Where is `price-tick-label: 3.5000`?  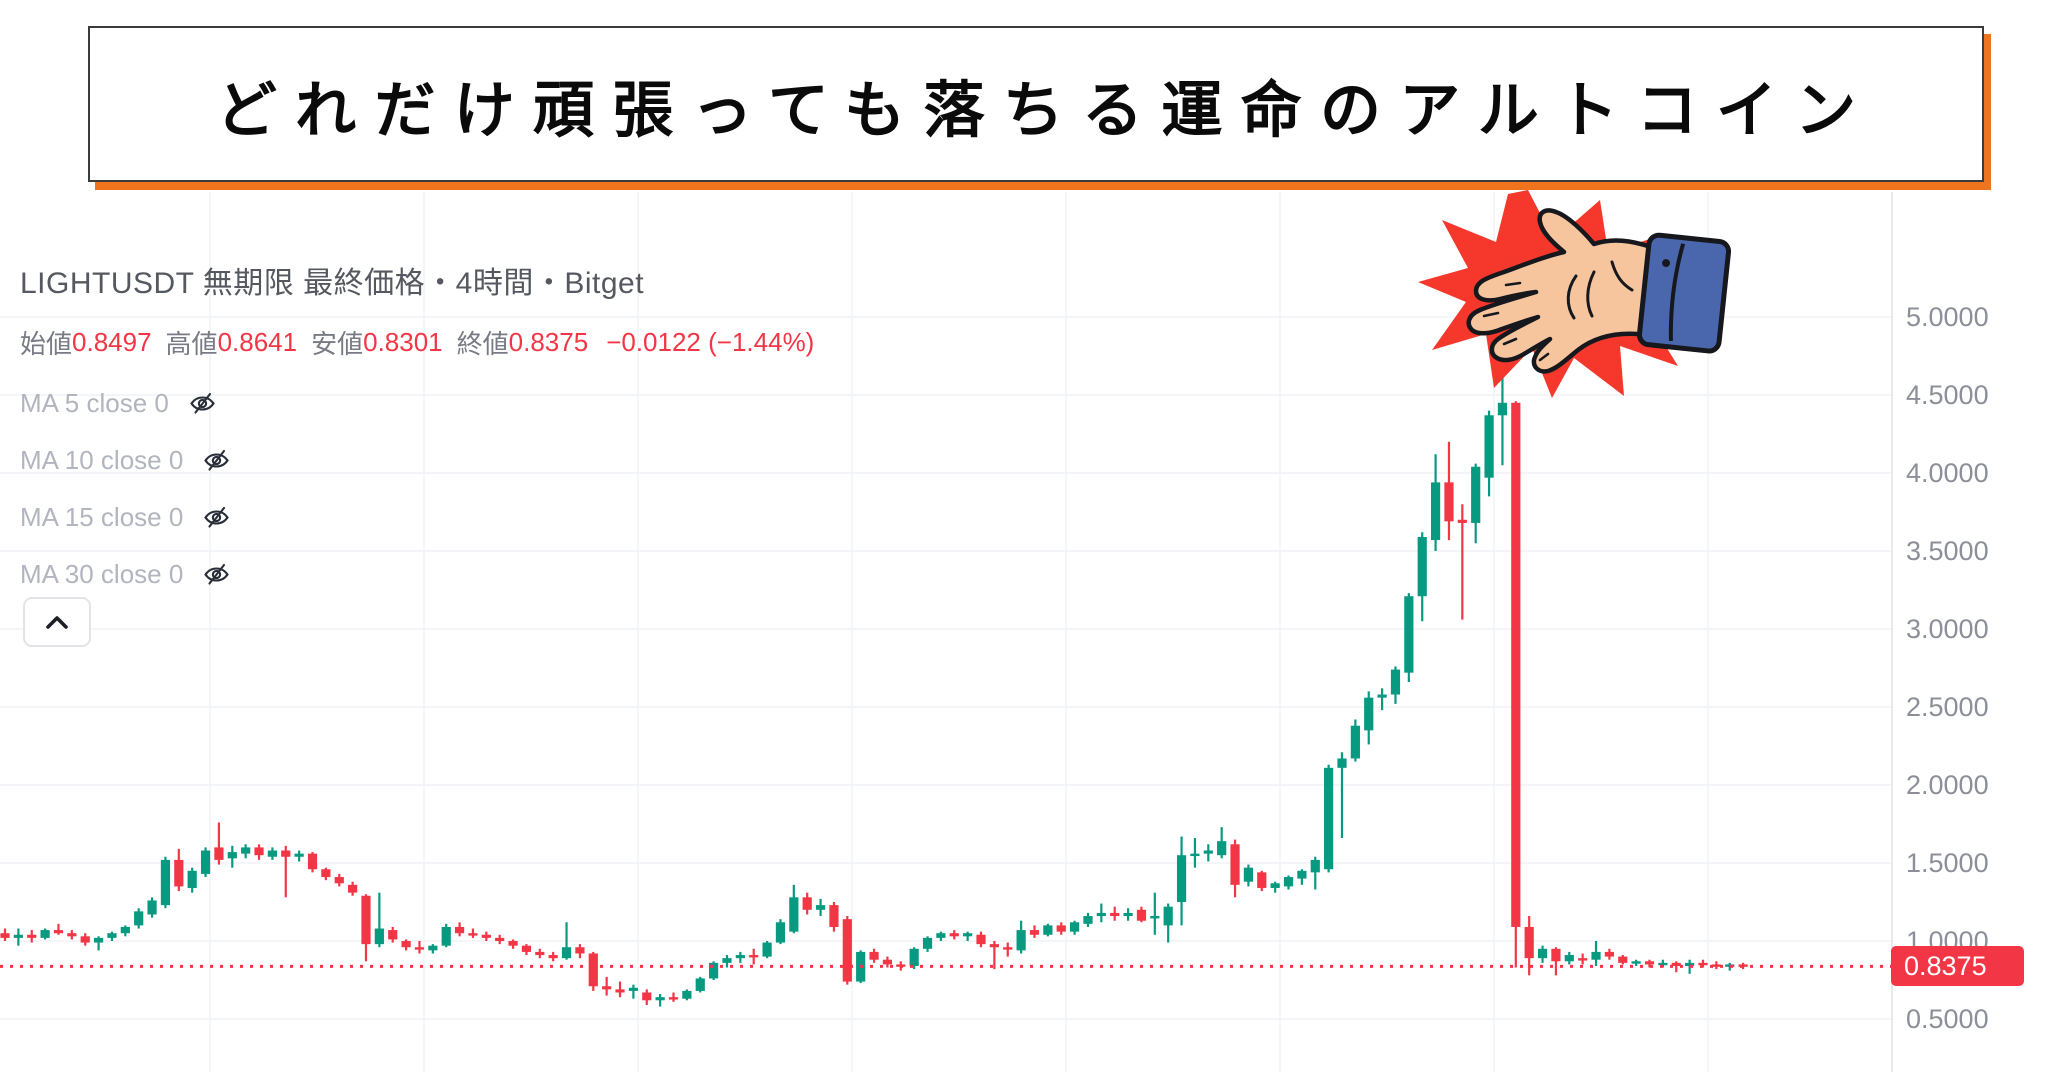 price-tick-label: 3.5000 is located at coordinates (1947, 551).